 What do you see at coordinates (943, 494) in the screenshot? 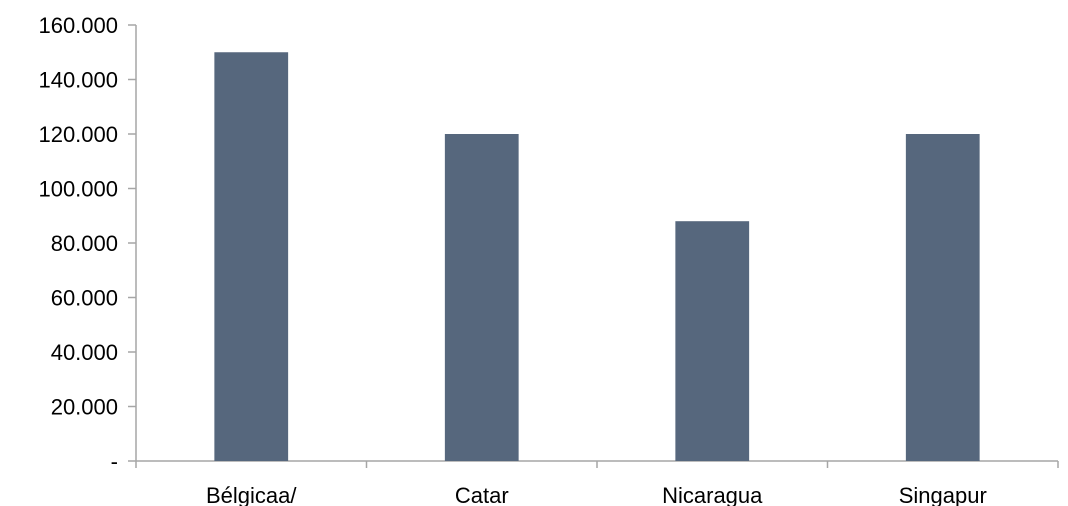
I see `x-category-label: Singapur` at bounding box center [943, 494].